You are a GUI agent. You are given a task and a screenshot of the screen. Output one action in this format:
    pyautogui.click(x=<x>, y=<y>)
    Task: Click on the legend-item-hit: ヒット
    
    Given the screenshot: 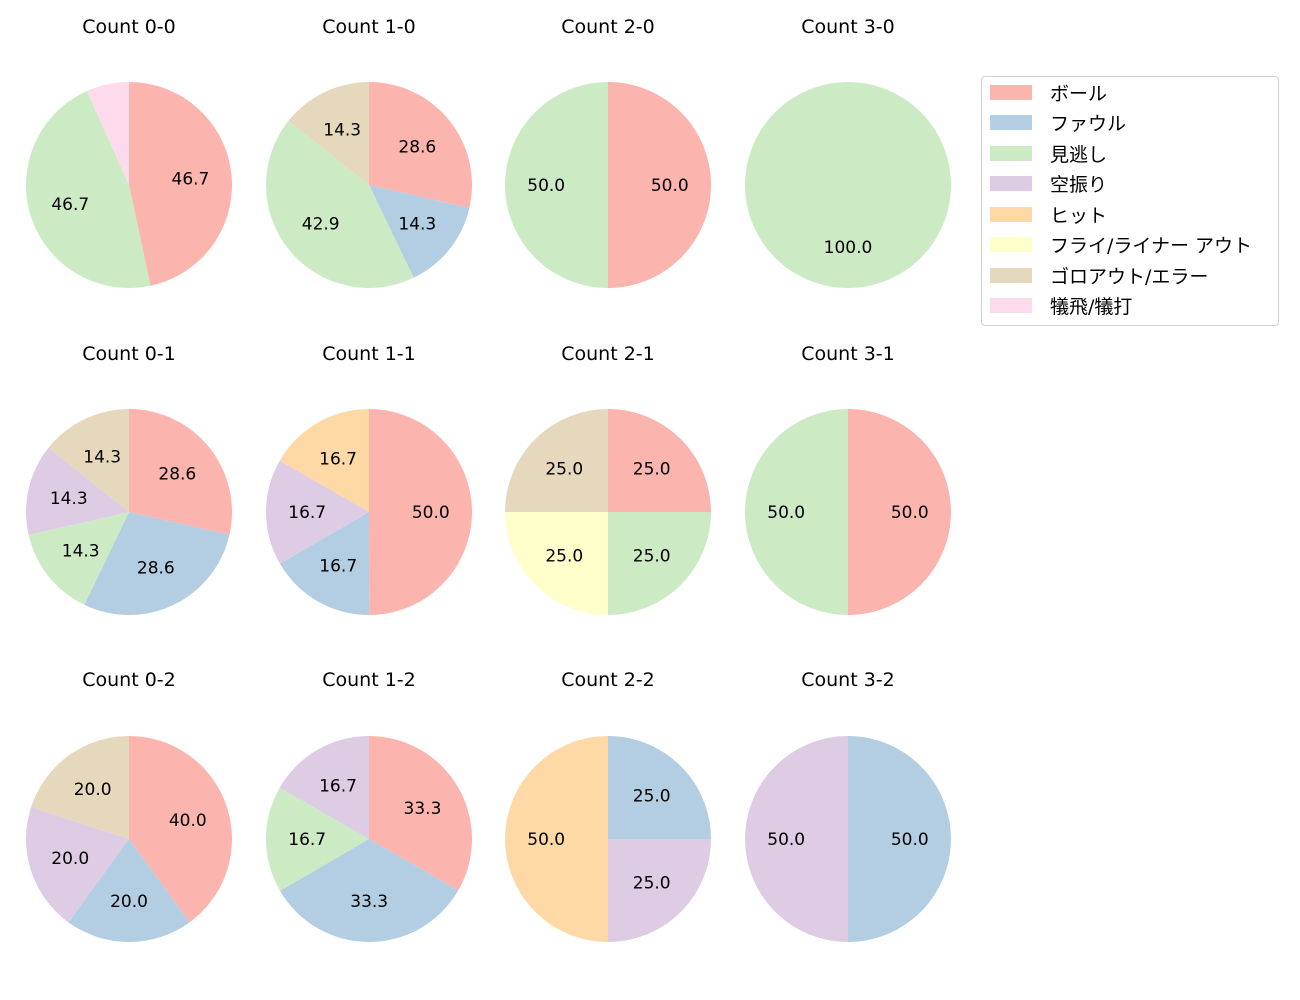 What is the action you would take?
    pyautogui.click(x=1048, y=214)
    